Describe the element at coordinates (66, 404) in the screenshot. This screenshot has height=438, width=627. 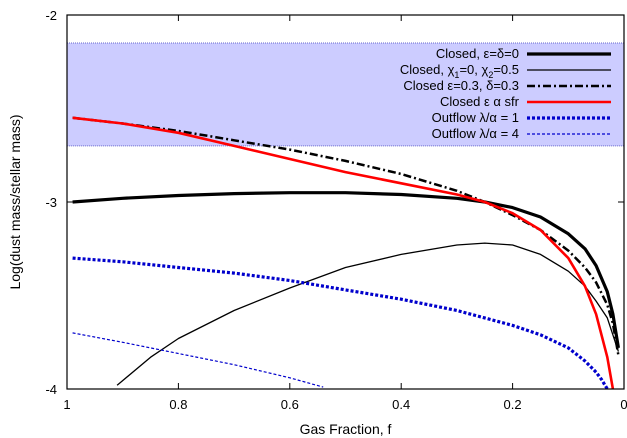
I see `x-tick-label: 1` at that location.